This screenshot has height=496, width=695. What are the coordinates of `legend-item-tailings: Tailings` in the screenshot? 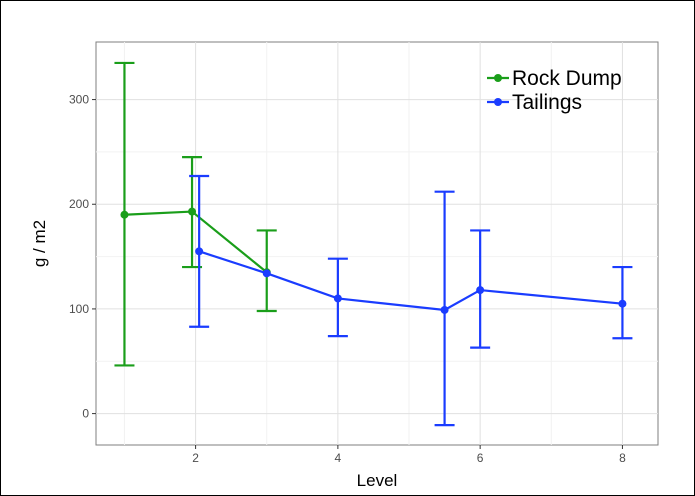 It's located at (534, 102).